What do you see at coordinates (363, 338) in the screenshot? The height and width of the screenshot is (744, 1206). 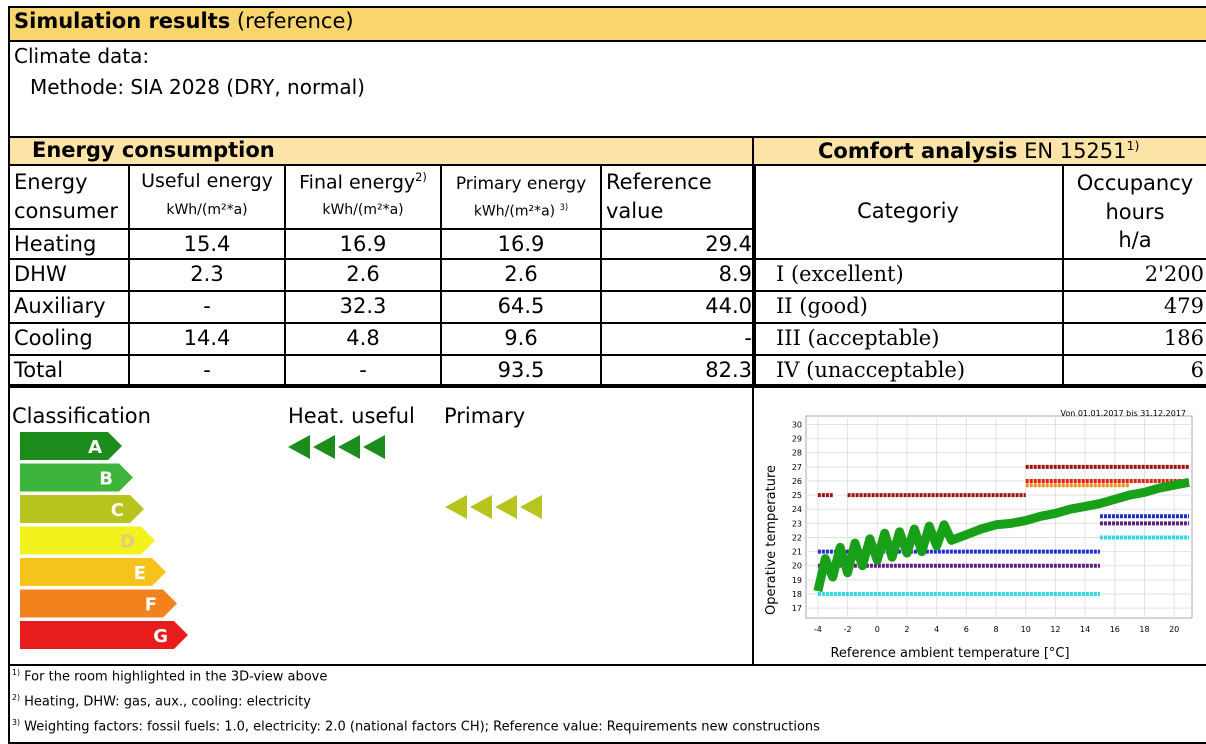 I see `cell-text: 4.8` at bounding box center [363, 338].